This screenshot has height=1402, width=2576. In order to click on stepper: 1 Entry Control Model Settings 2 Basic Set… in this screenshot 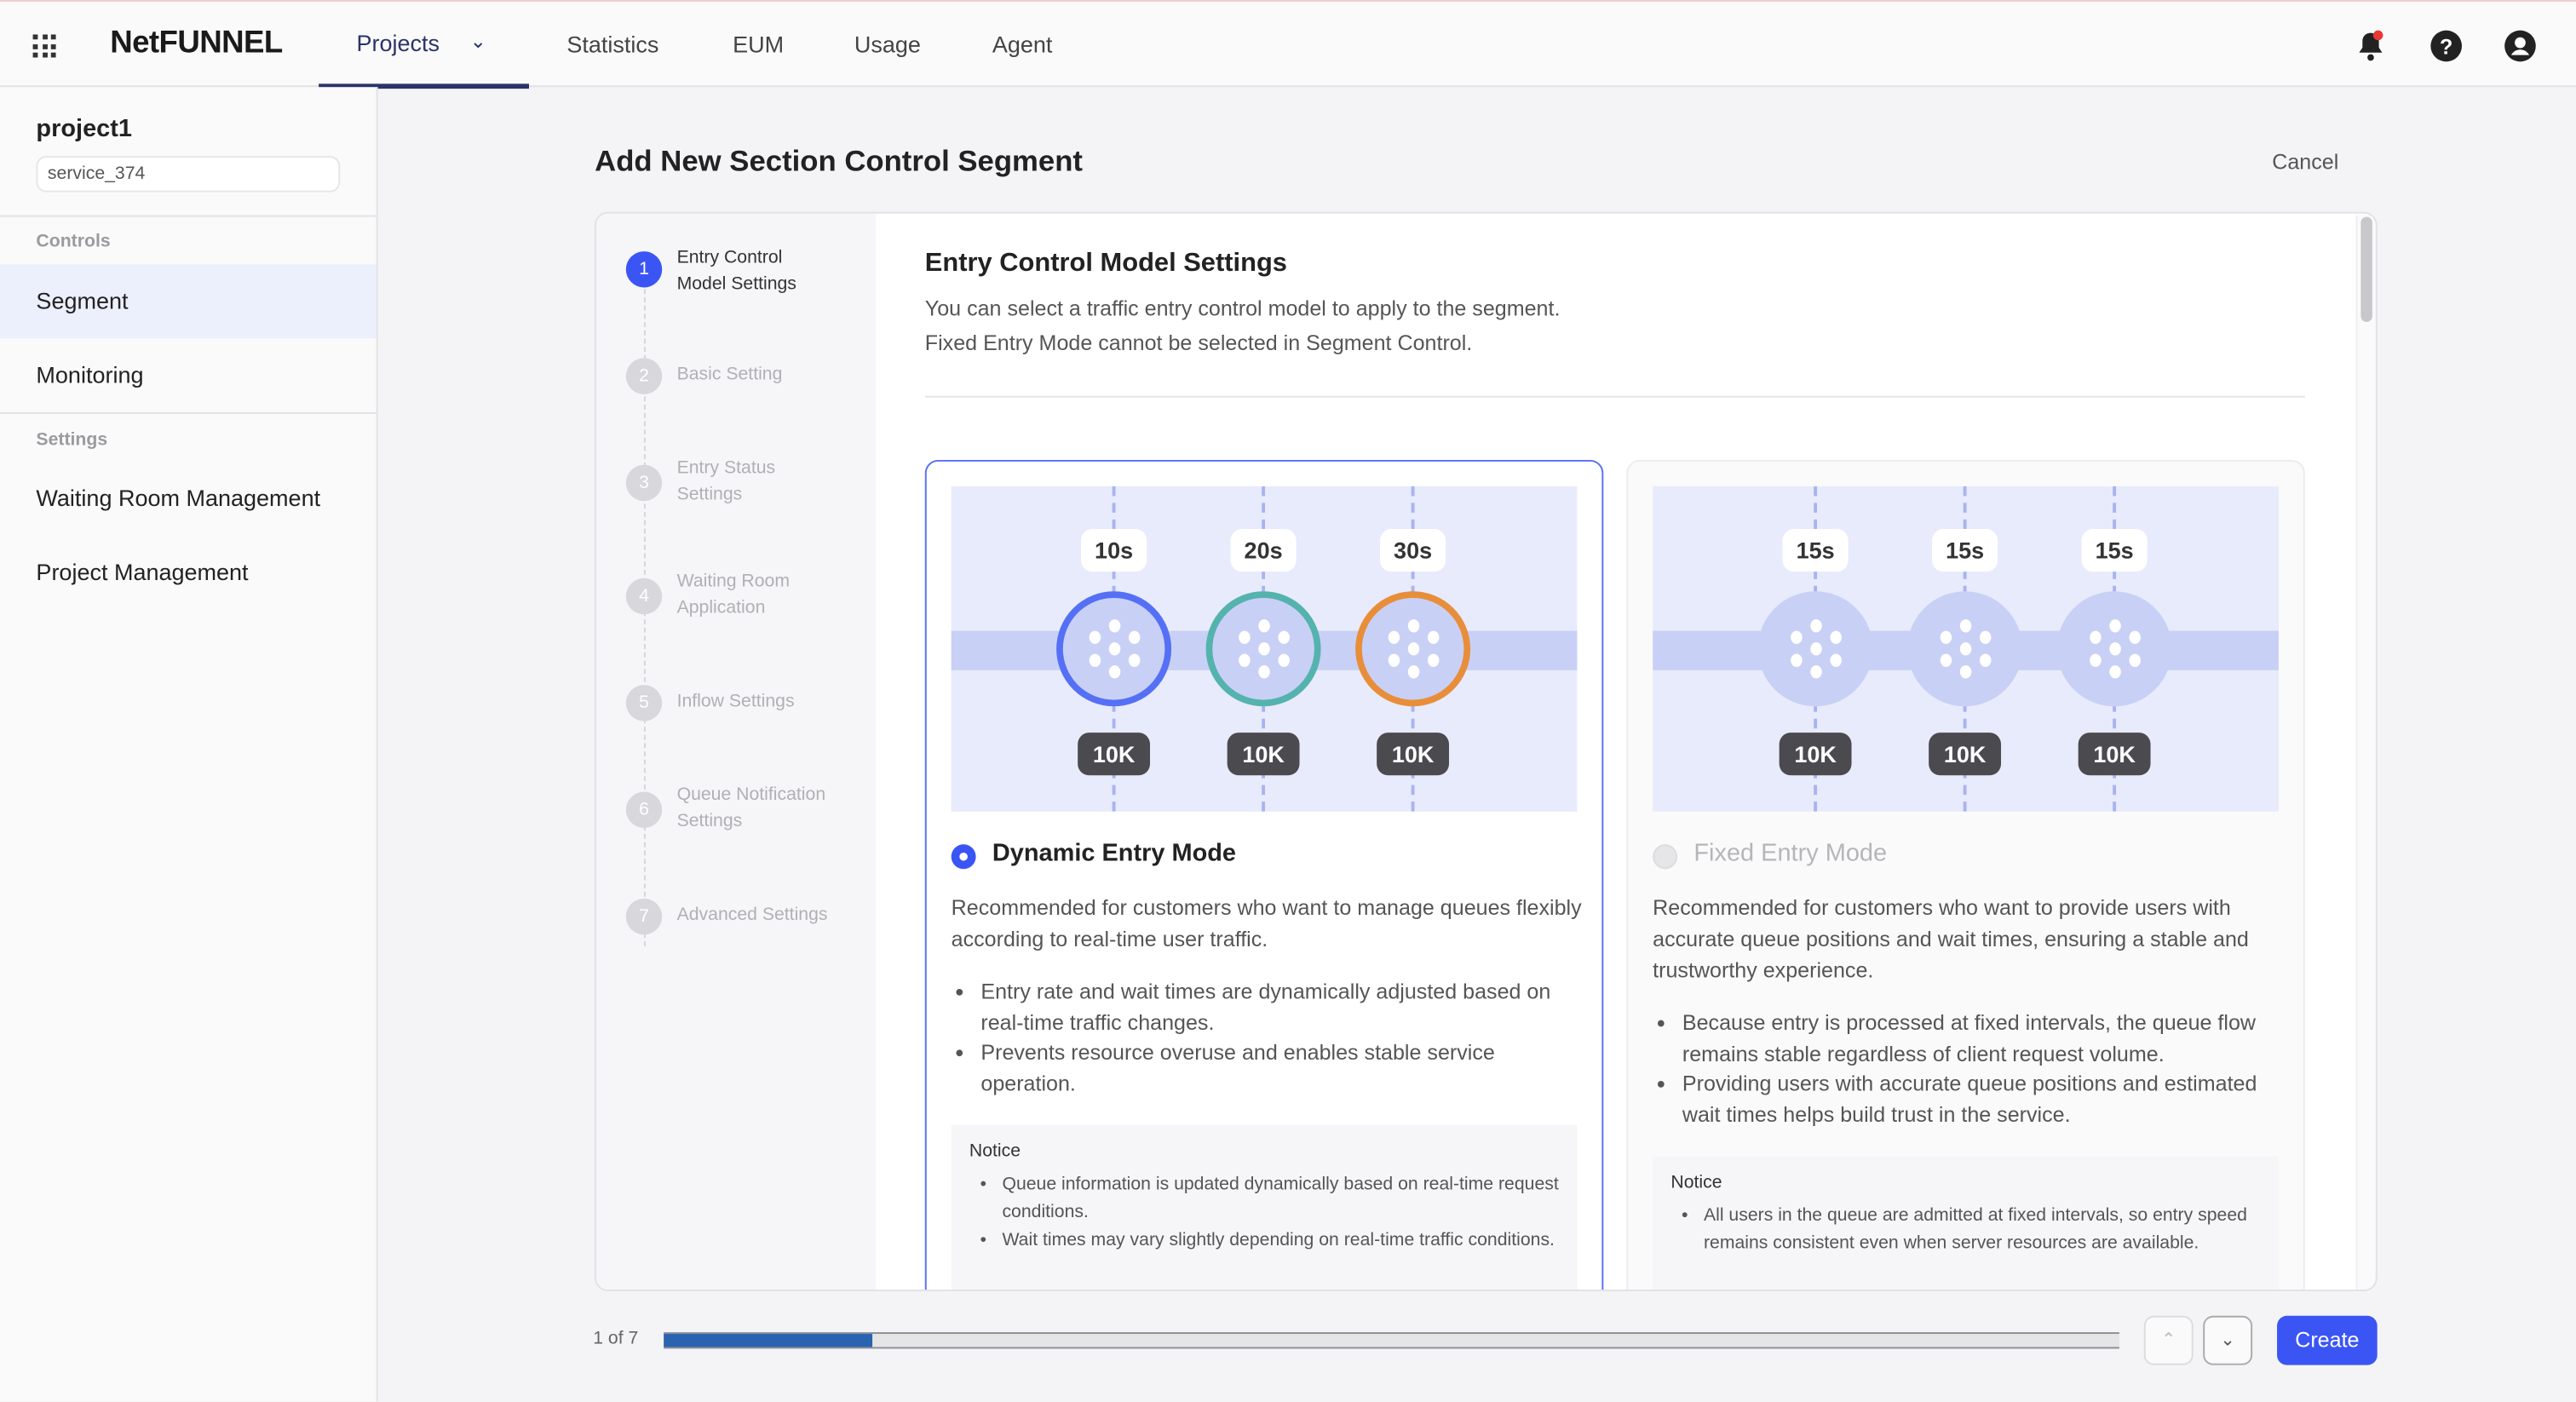, I will do `click(736, 751)`.